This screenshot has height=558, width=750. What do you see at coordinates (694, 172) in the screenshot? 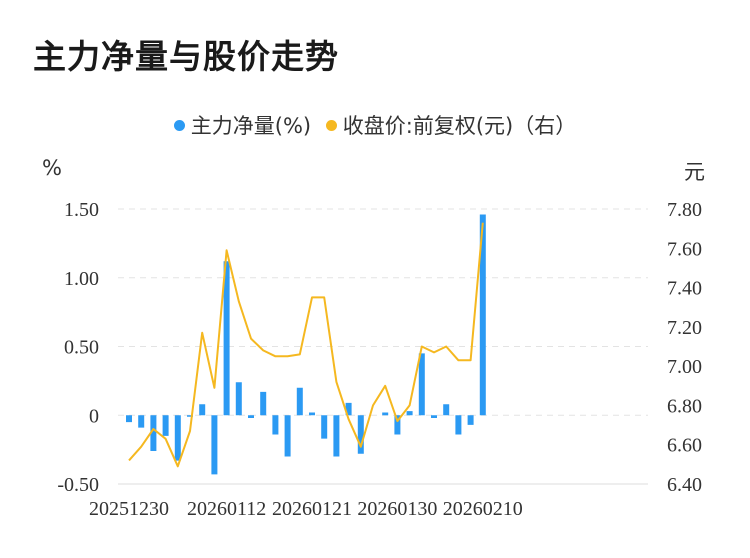
I see `right-axis-unit: 元` at bounding box center [694, 172].